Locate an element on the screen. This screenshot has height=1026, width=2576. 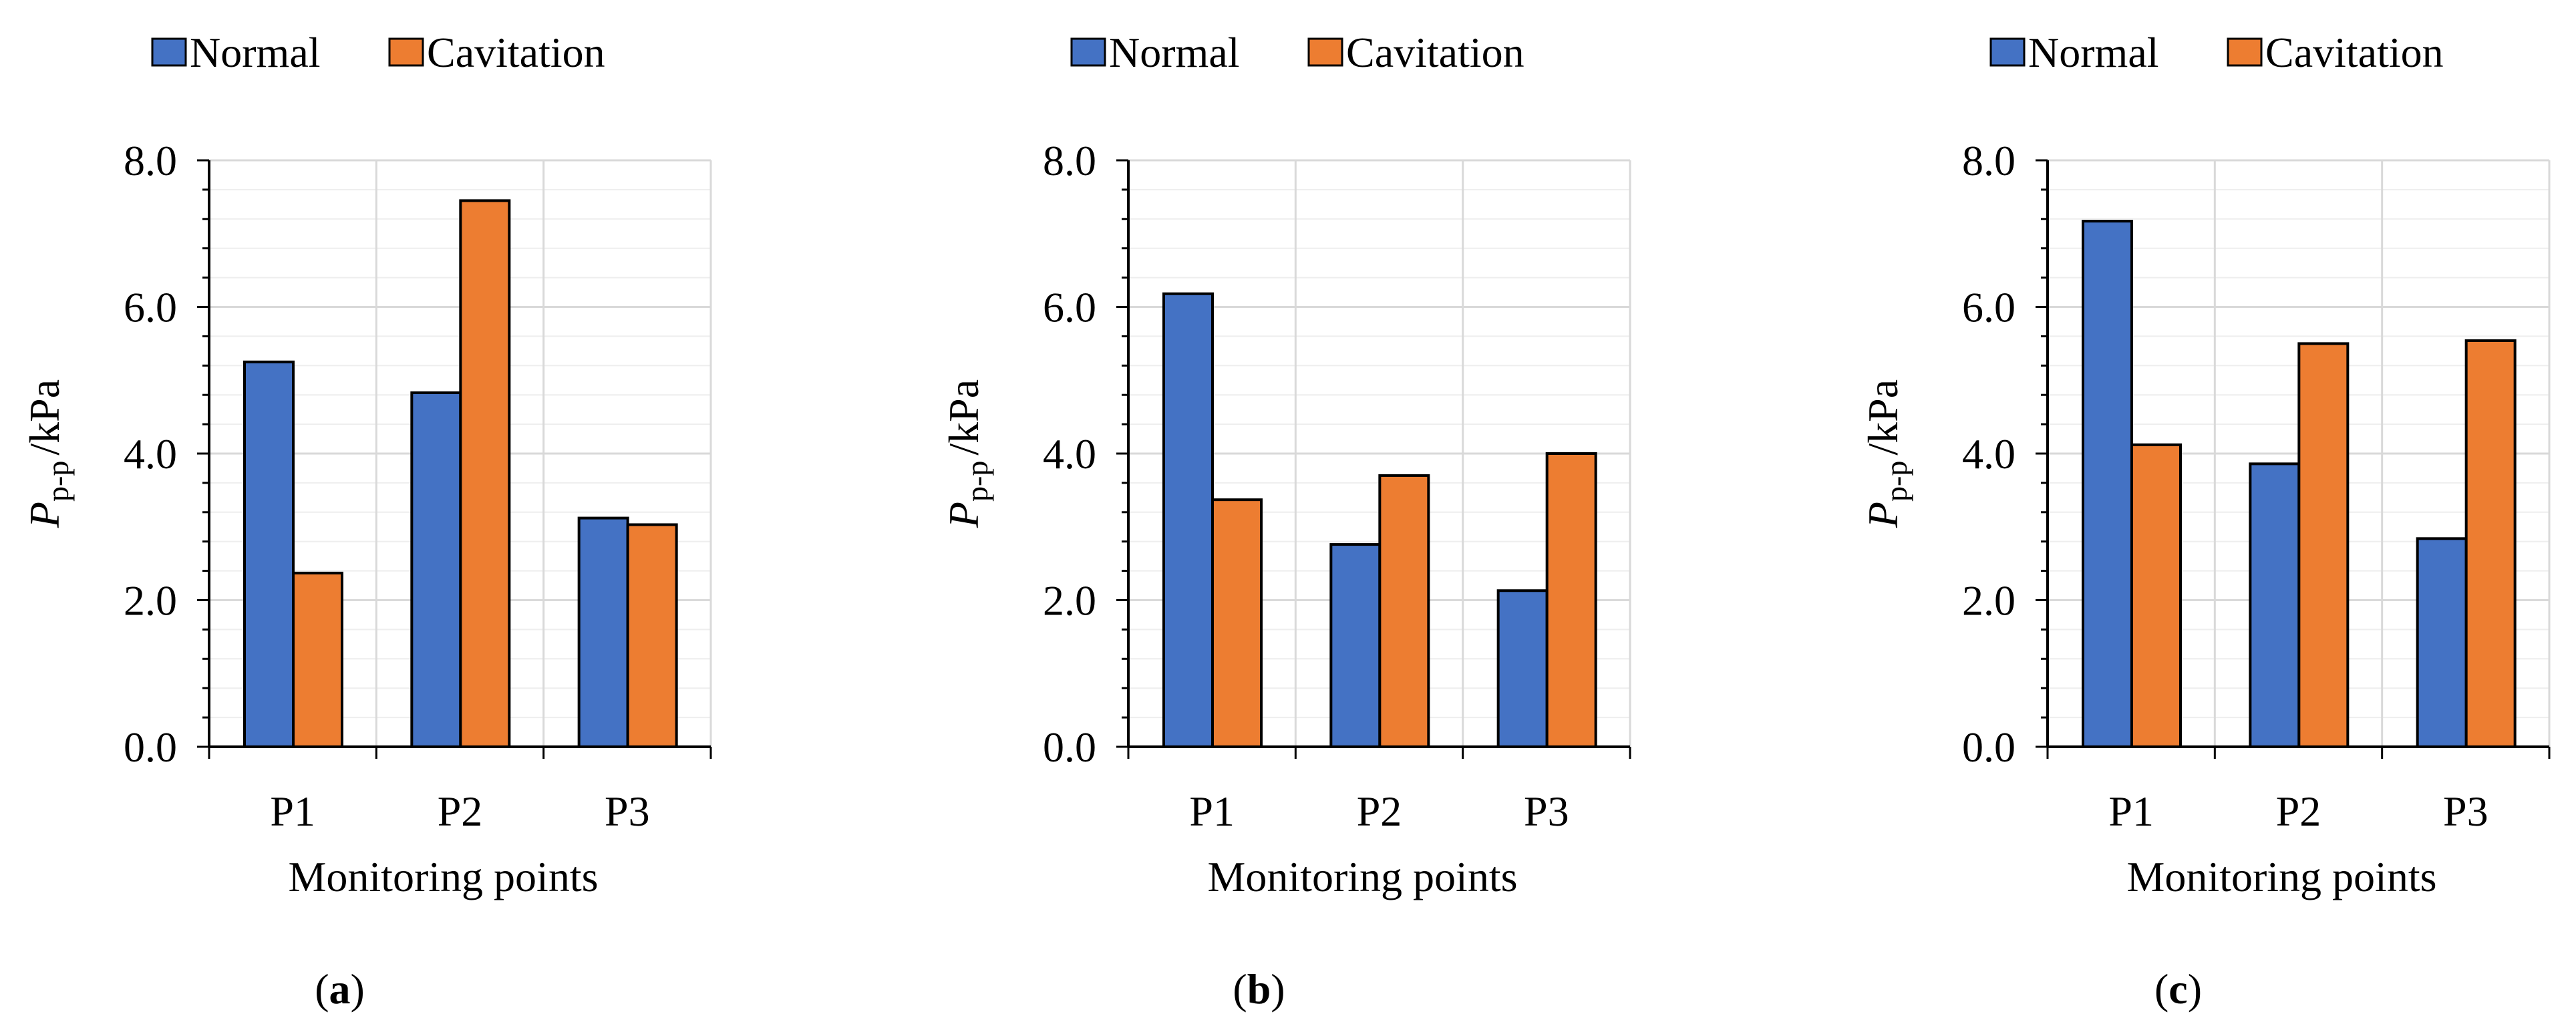
panel-label: (c) is located at coordinates (2178, 989).